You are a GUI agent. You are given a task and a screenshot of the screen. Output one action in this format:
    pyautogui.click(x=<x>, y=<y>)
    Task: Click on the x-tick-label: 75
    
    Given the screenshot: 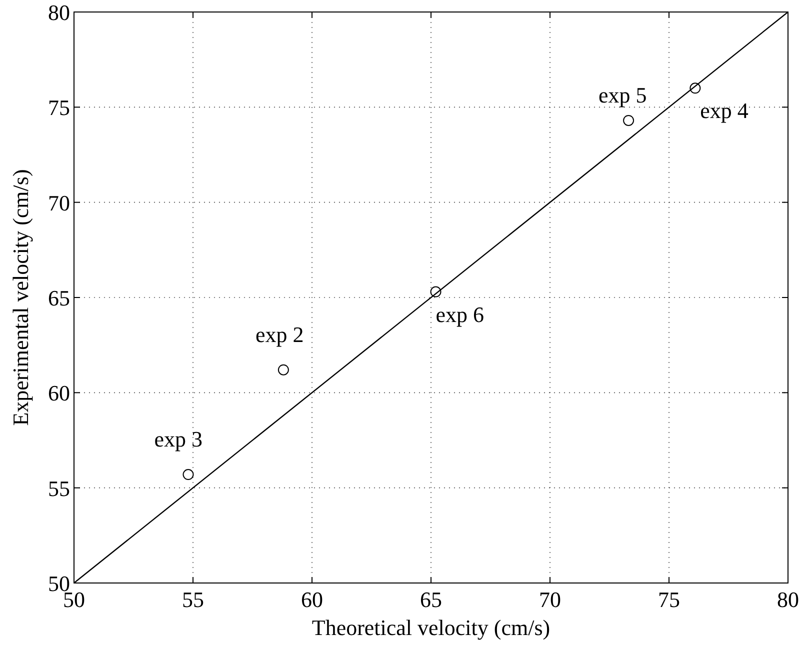 What is the action you would take?
    pyautogui.click(x=669, y=599)
    